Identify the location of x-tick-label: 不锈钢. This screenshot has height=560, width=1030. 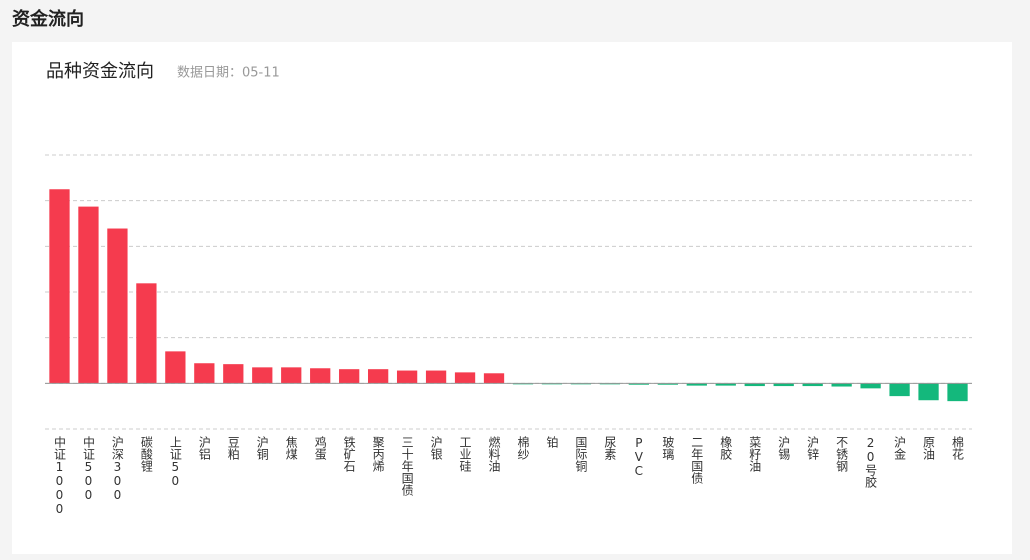
(842, 454).